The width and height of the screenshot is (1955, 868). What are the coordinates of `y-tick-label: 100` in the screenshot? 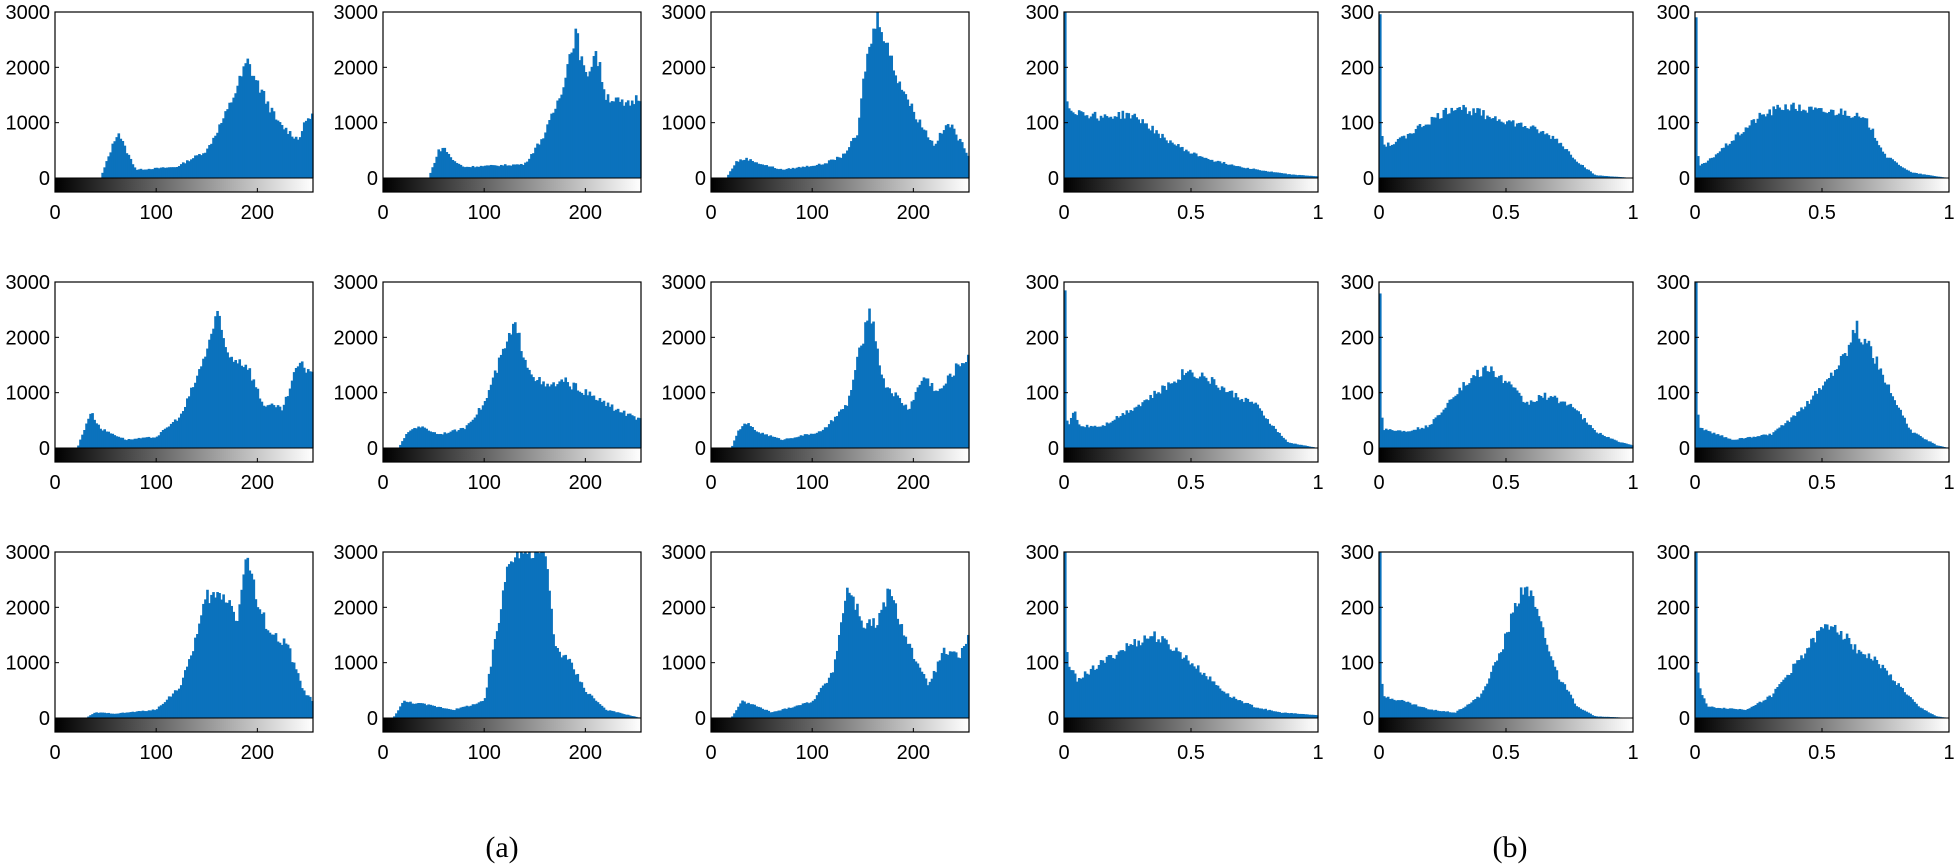 It's located at (1357, 664).